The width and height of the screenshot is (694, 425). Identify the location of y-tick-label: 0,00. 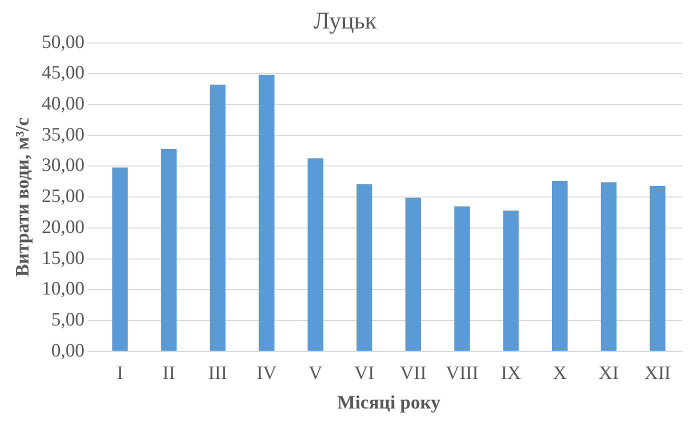
(68, 351).